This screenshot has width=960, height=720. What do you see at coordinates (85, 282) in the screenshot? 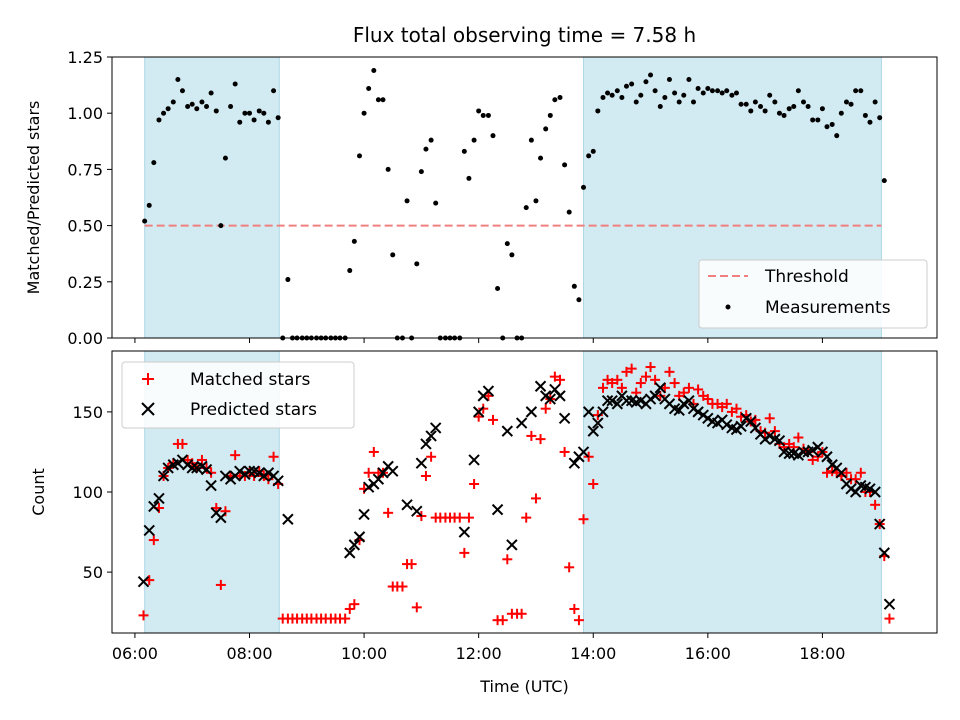
I see `top-y-tick-label: 0.25` at bounding box center [85, 282].